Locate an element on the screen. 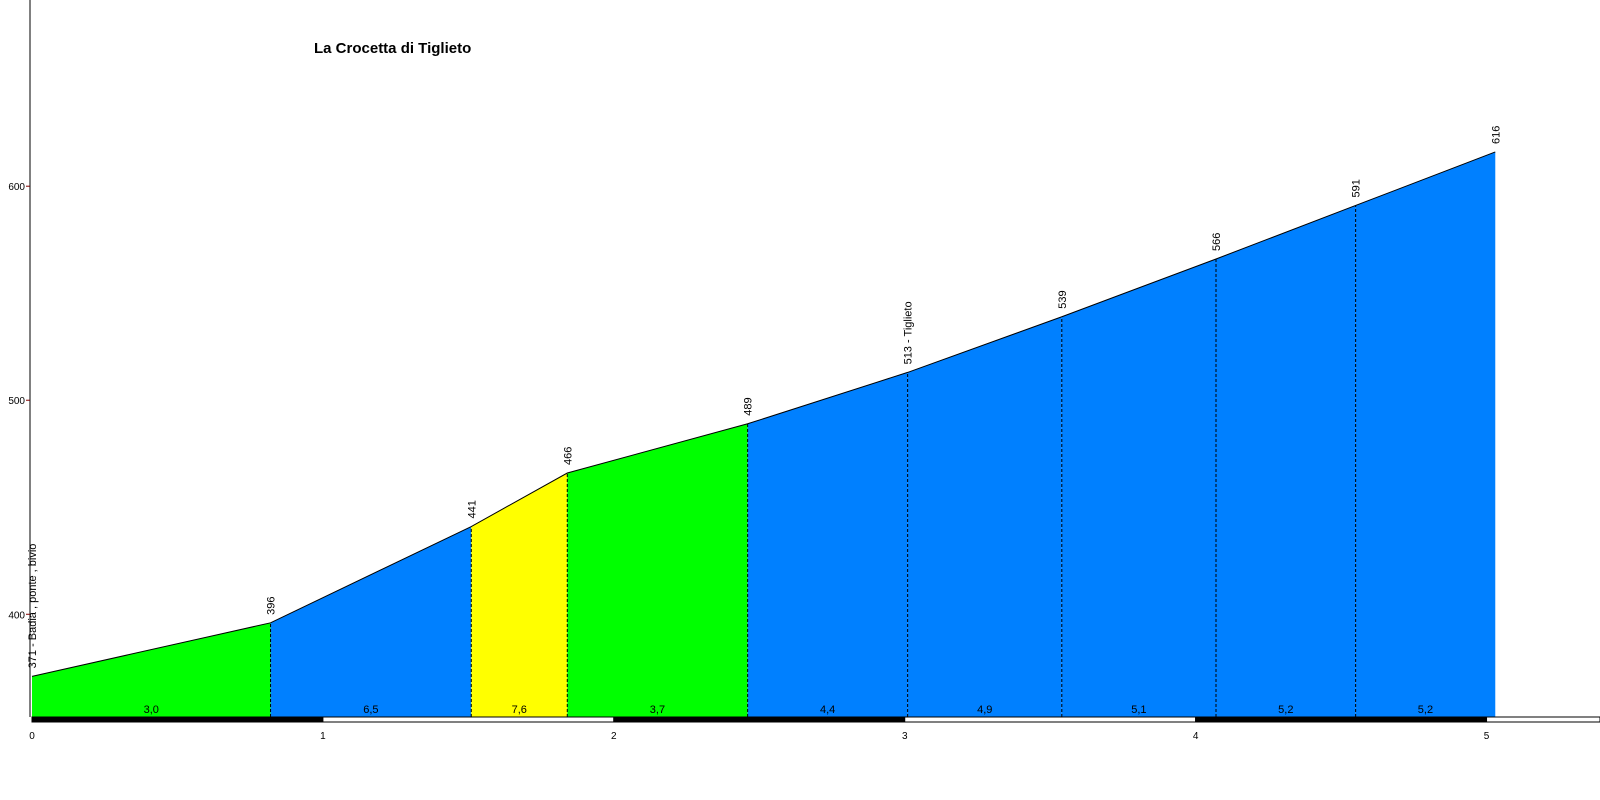 This screenshot has height=800, width=1600. gradient-label: 4,9 is located at coordinates (984, 710).